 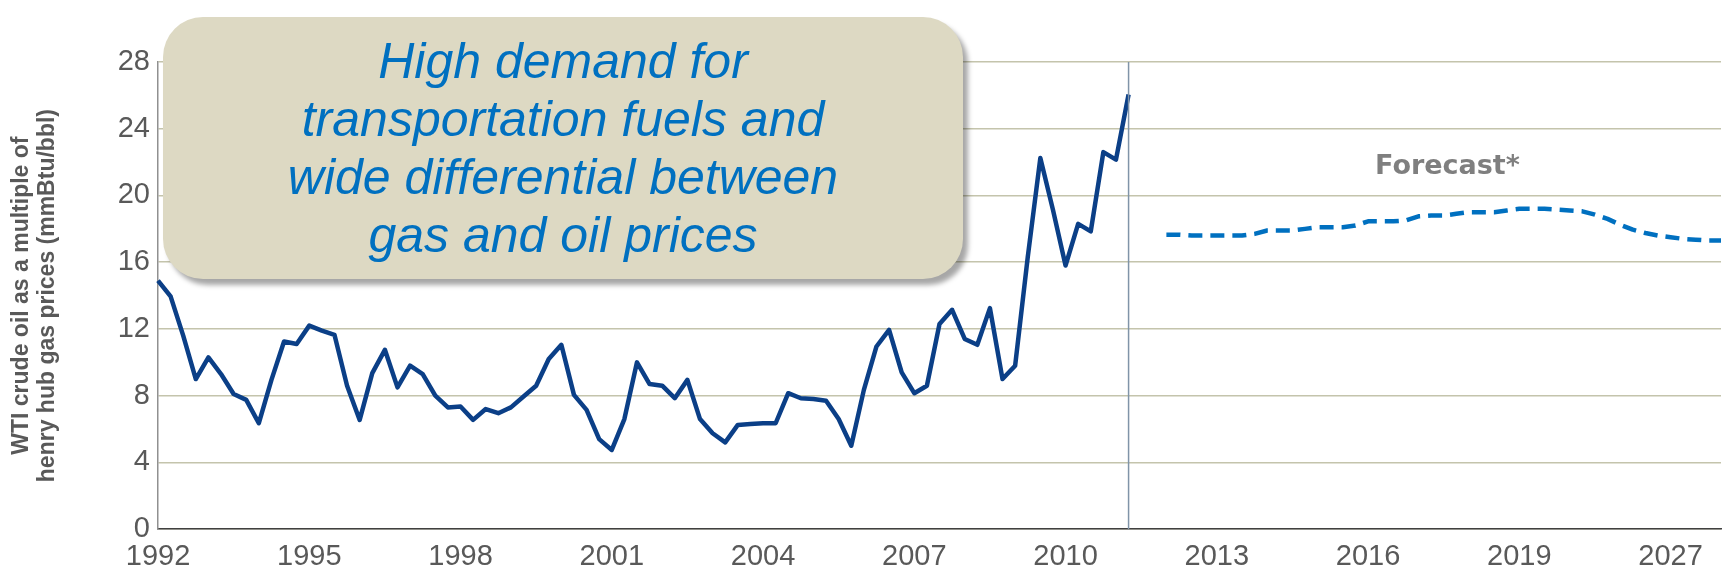 I want to click on y-tick-label: 20, so click(x=133, y=193).